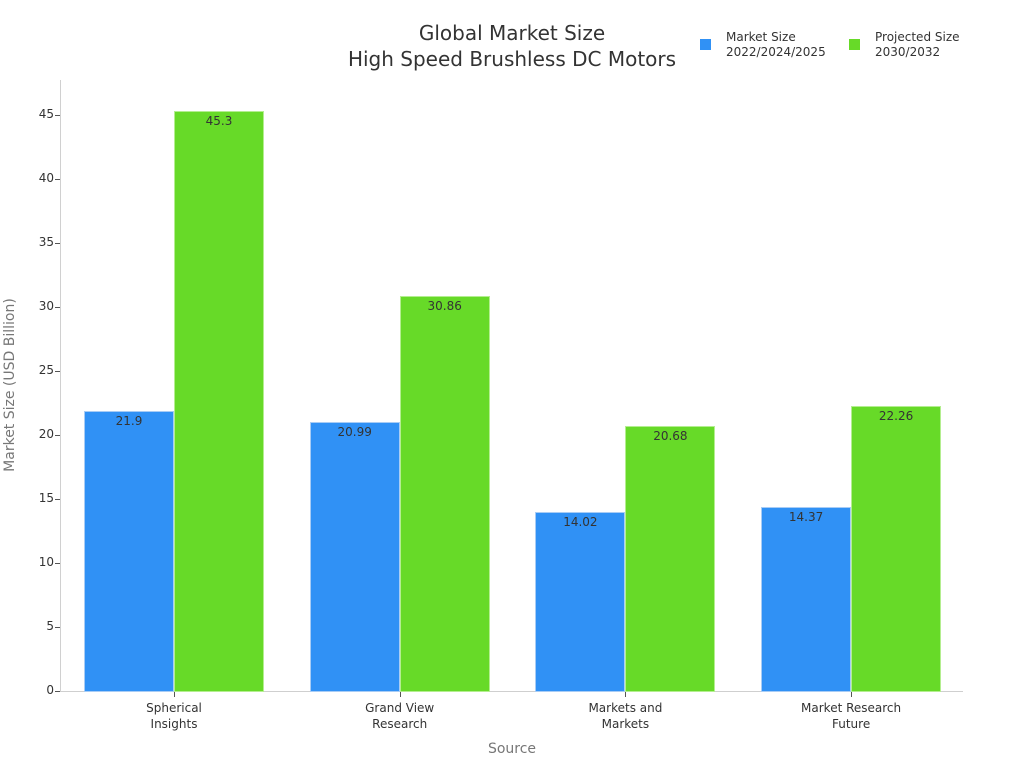  Describe the element at coordinates (670, 436) in the screenshot. I see `bar-value-label: 20.68` at that location.